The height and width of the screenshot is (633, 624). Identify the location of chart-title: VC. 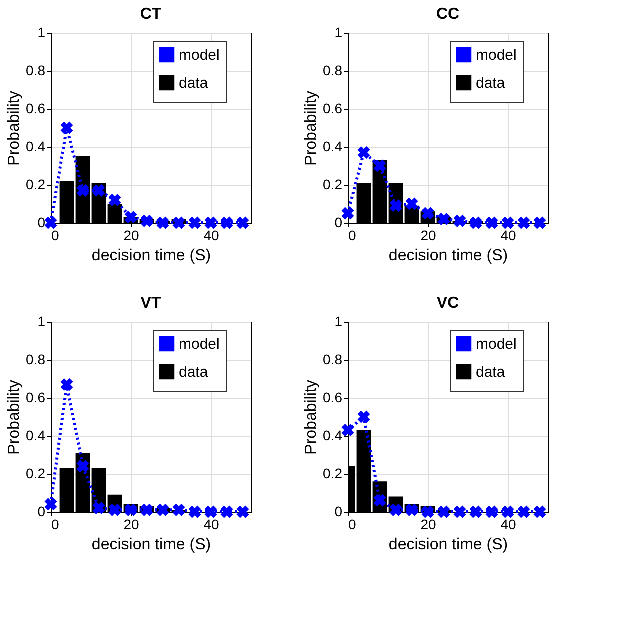
(448, 303).